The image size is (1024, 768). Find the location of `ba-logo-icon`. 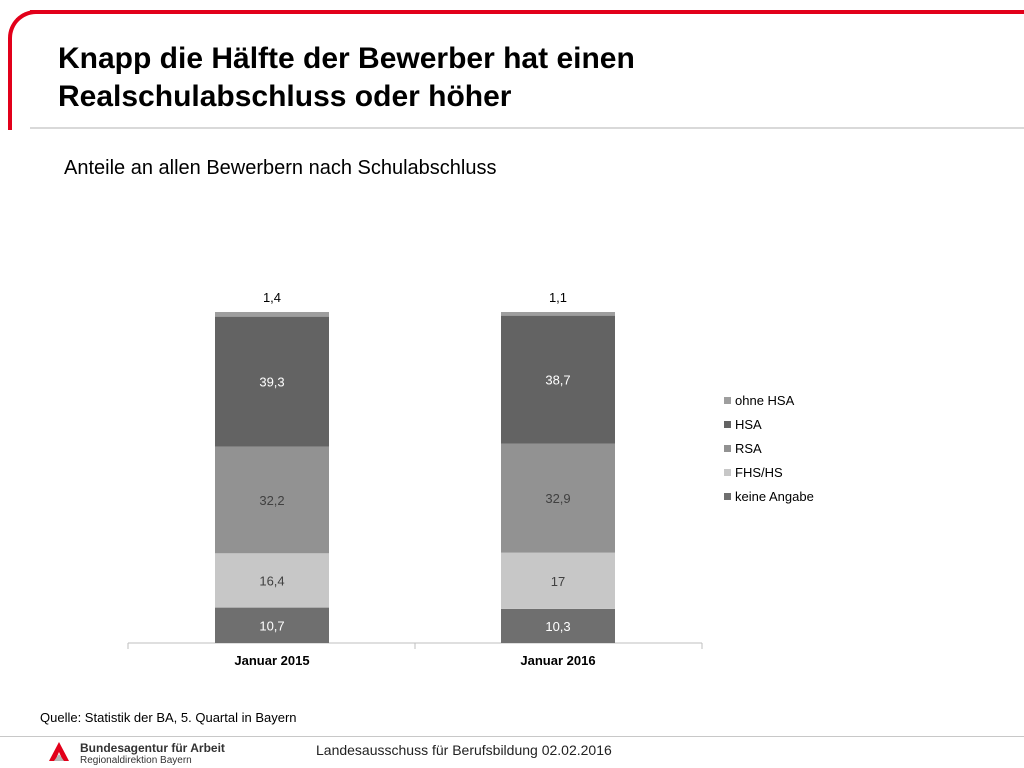

ba-logo-icon is located at coordinates (59, 751).